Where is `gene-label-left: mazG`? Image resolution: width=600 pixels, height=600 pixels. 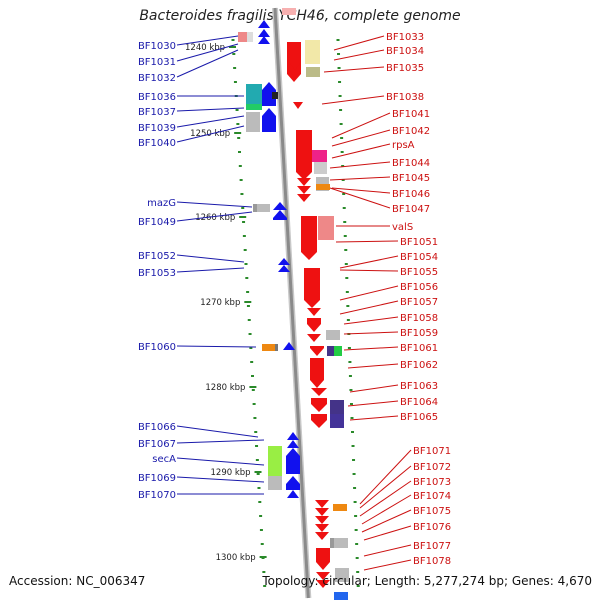
gene-label-left: mazG is located at coordinates (161, 203).